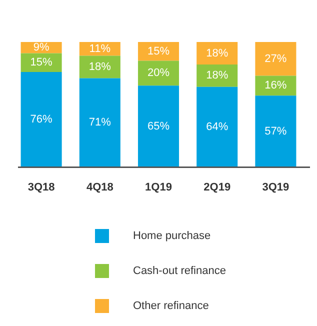 This screenshot has height=326, width=317. I want to click on data-label: 57%, so click(275, 131).